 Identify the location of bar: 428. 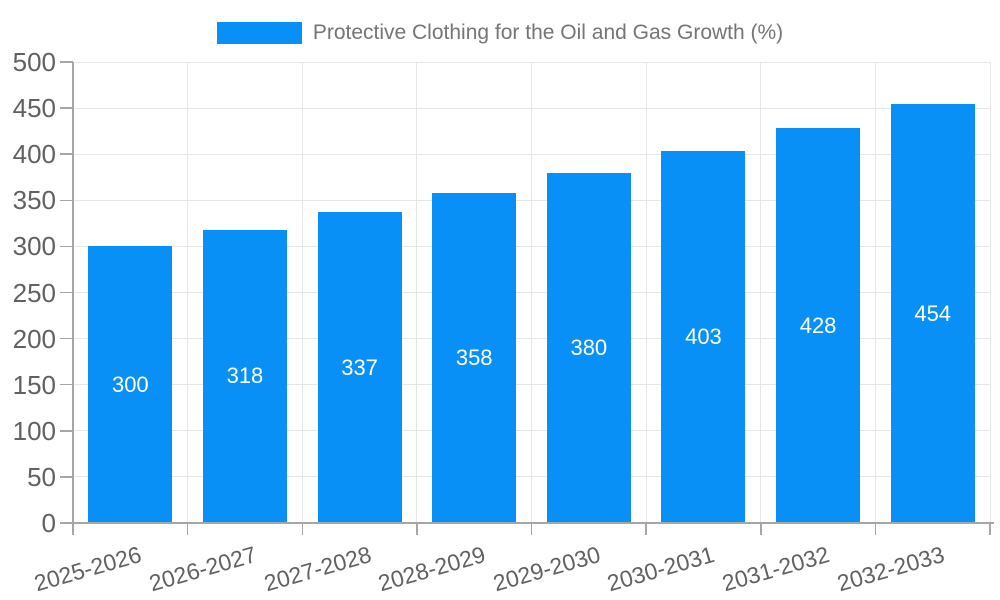
(818, 325).